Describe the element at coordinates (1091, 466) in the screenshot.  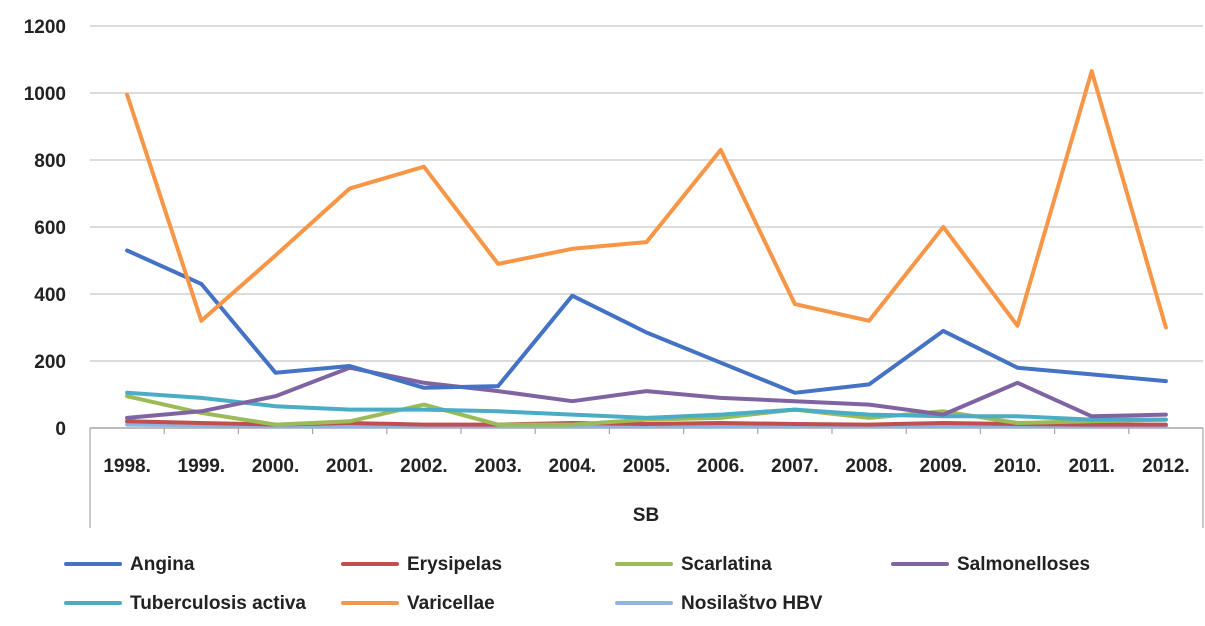
I see `x-tick-label: 2011.` at that location.